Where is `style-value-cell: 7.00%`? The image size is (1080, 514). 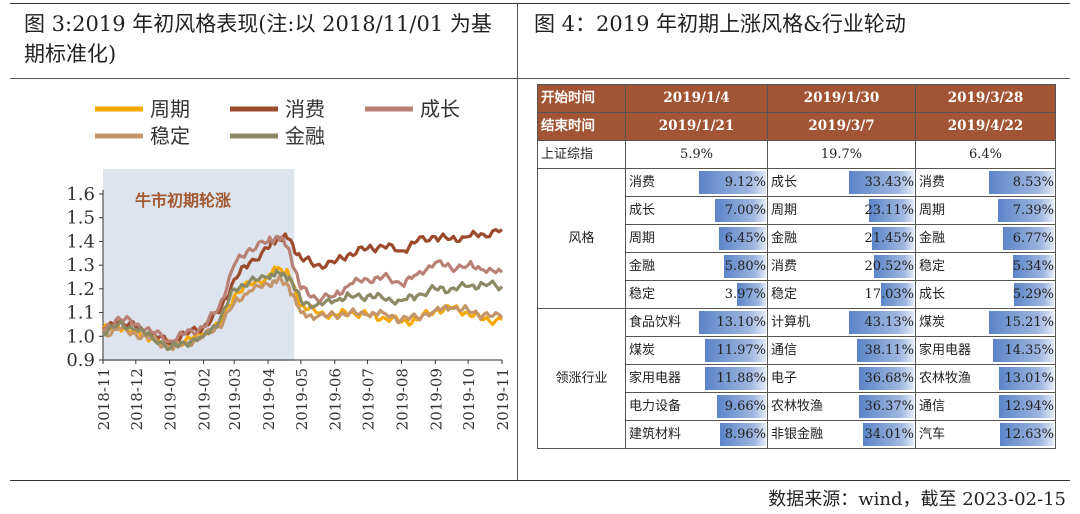
style-value-cell: 7.00% is located at coordinates (733, 210).